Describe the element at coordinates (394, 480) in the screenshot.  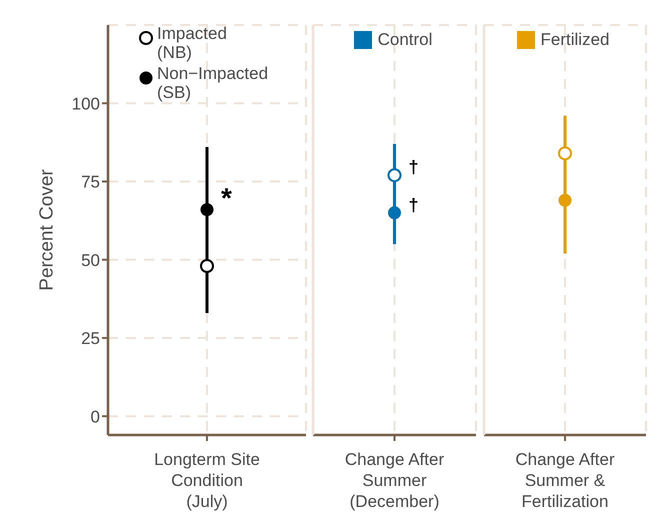
I see `x-tick-label: Change After Summer (December)` at that location.